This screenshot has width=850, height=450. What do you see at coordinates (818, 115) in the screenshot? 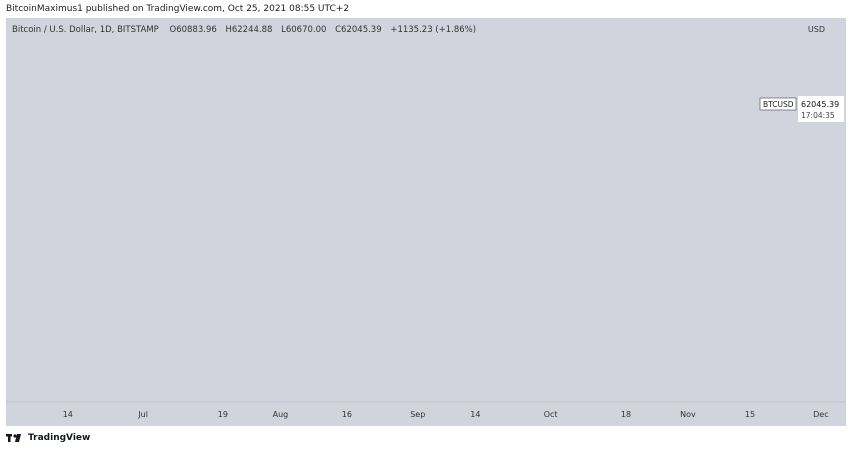
I see `ticker-countdown: 17:04:35` at bounding box center [818, 115].